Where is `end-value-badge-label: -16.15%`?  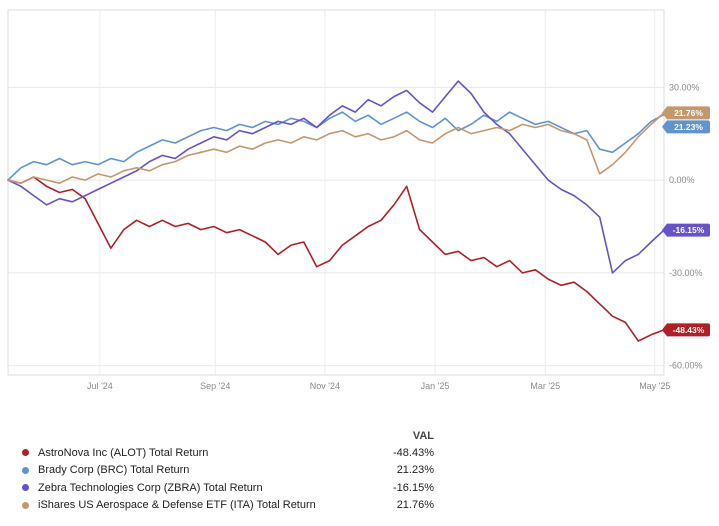
end-value-badge-label: -16.15% is located at coordinates (689, 230).